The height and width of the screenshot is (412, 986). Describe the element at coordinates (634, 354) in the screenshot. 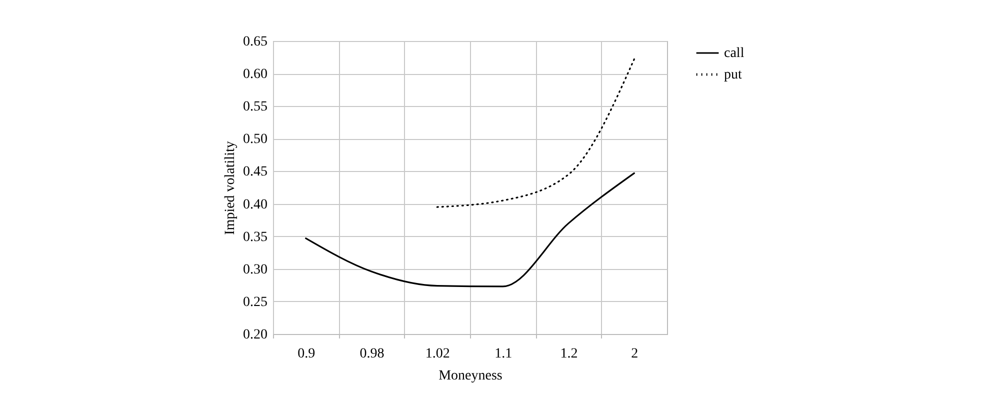

I see `x-tick-label: 2` at that location.